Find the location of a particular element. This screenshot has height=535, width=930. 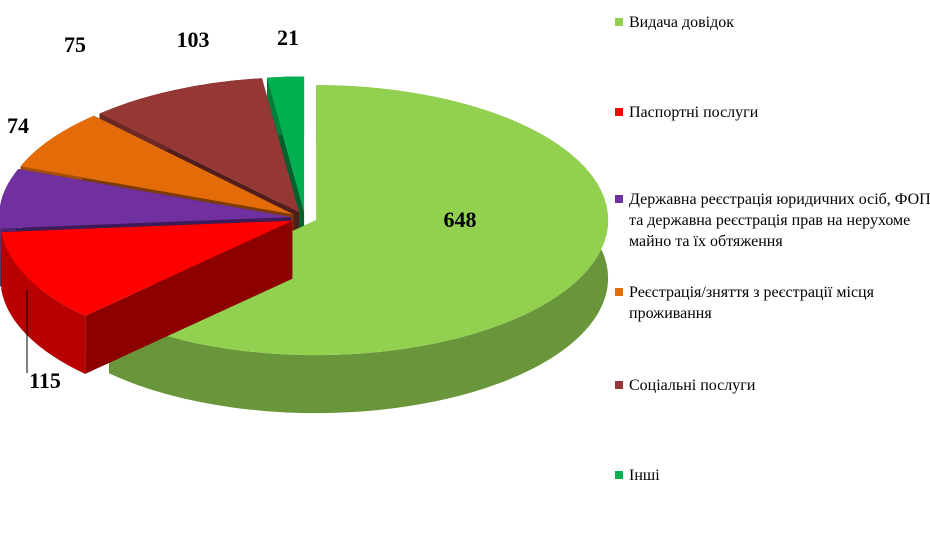

legend-entry: Паспортні послуги is located at coordinates (772, 112).